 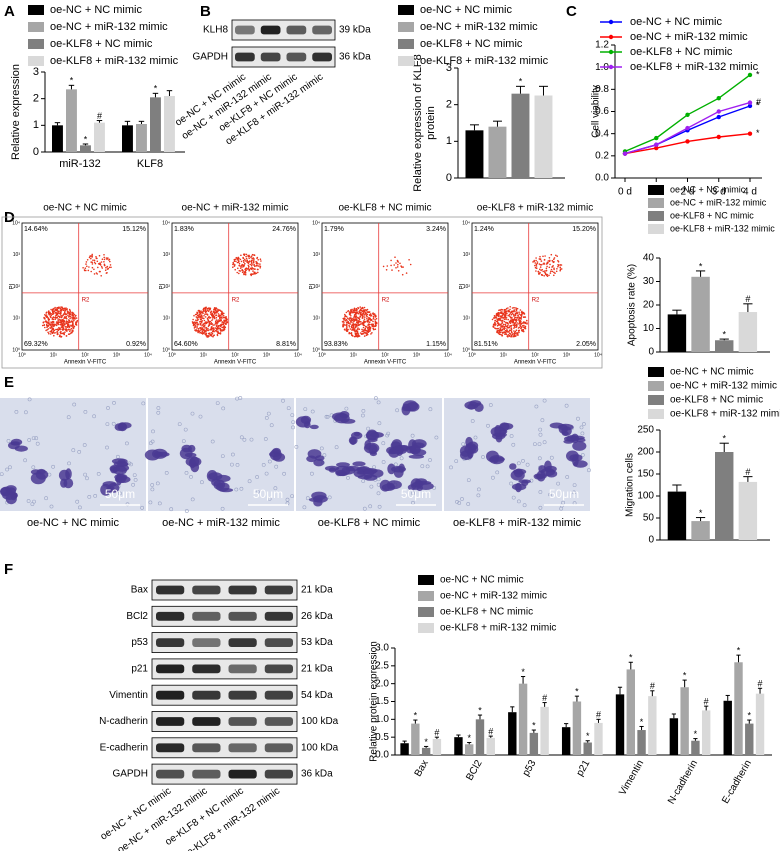 What do you see at coordinates (486, 344) in the screenshot?
I see `flow-quadrant-label: 81.51%` at bounding box center [486, 344].